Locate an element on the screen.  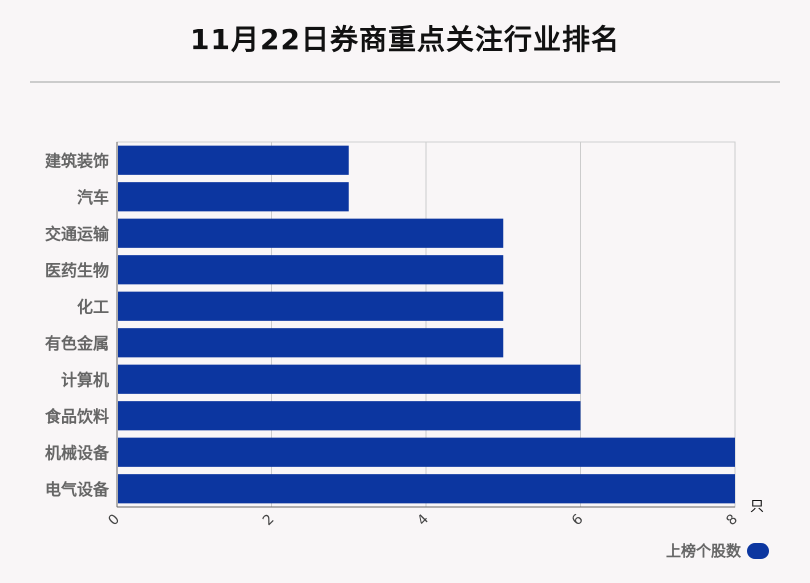
category-label: 计算机 is located at coordinates (85, 379).